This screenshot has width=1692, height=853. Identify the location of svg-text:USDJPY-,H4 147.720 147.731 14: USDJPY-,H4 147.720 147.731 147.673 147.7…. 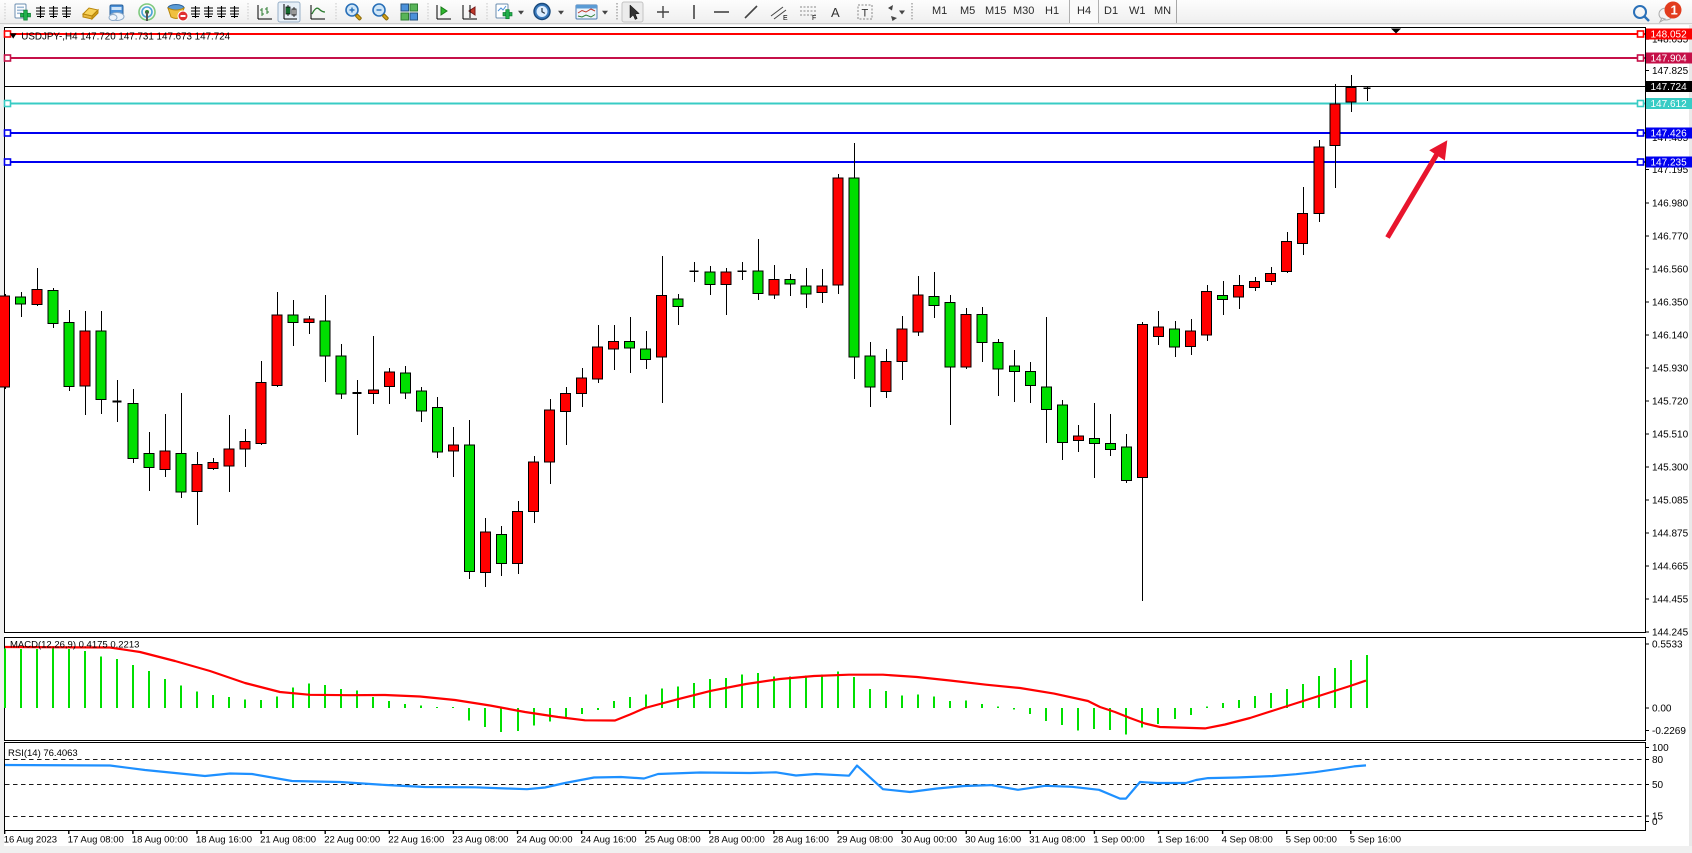
(125, 37).